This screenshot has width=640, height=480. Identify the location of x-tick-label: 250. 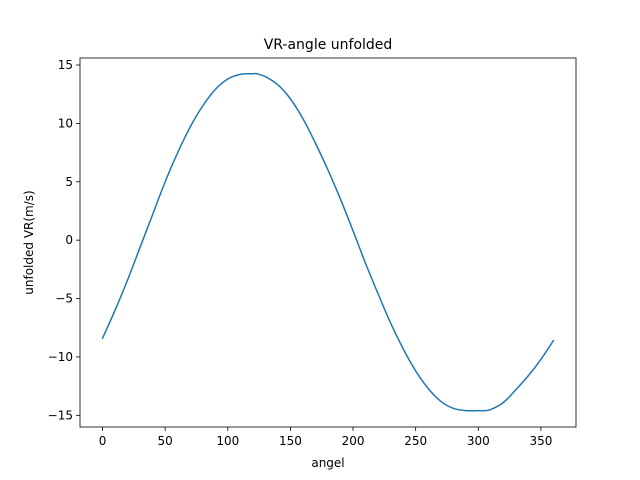
(415, 441).